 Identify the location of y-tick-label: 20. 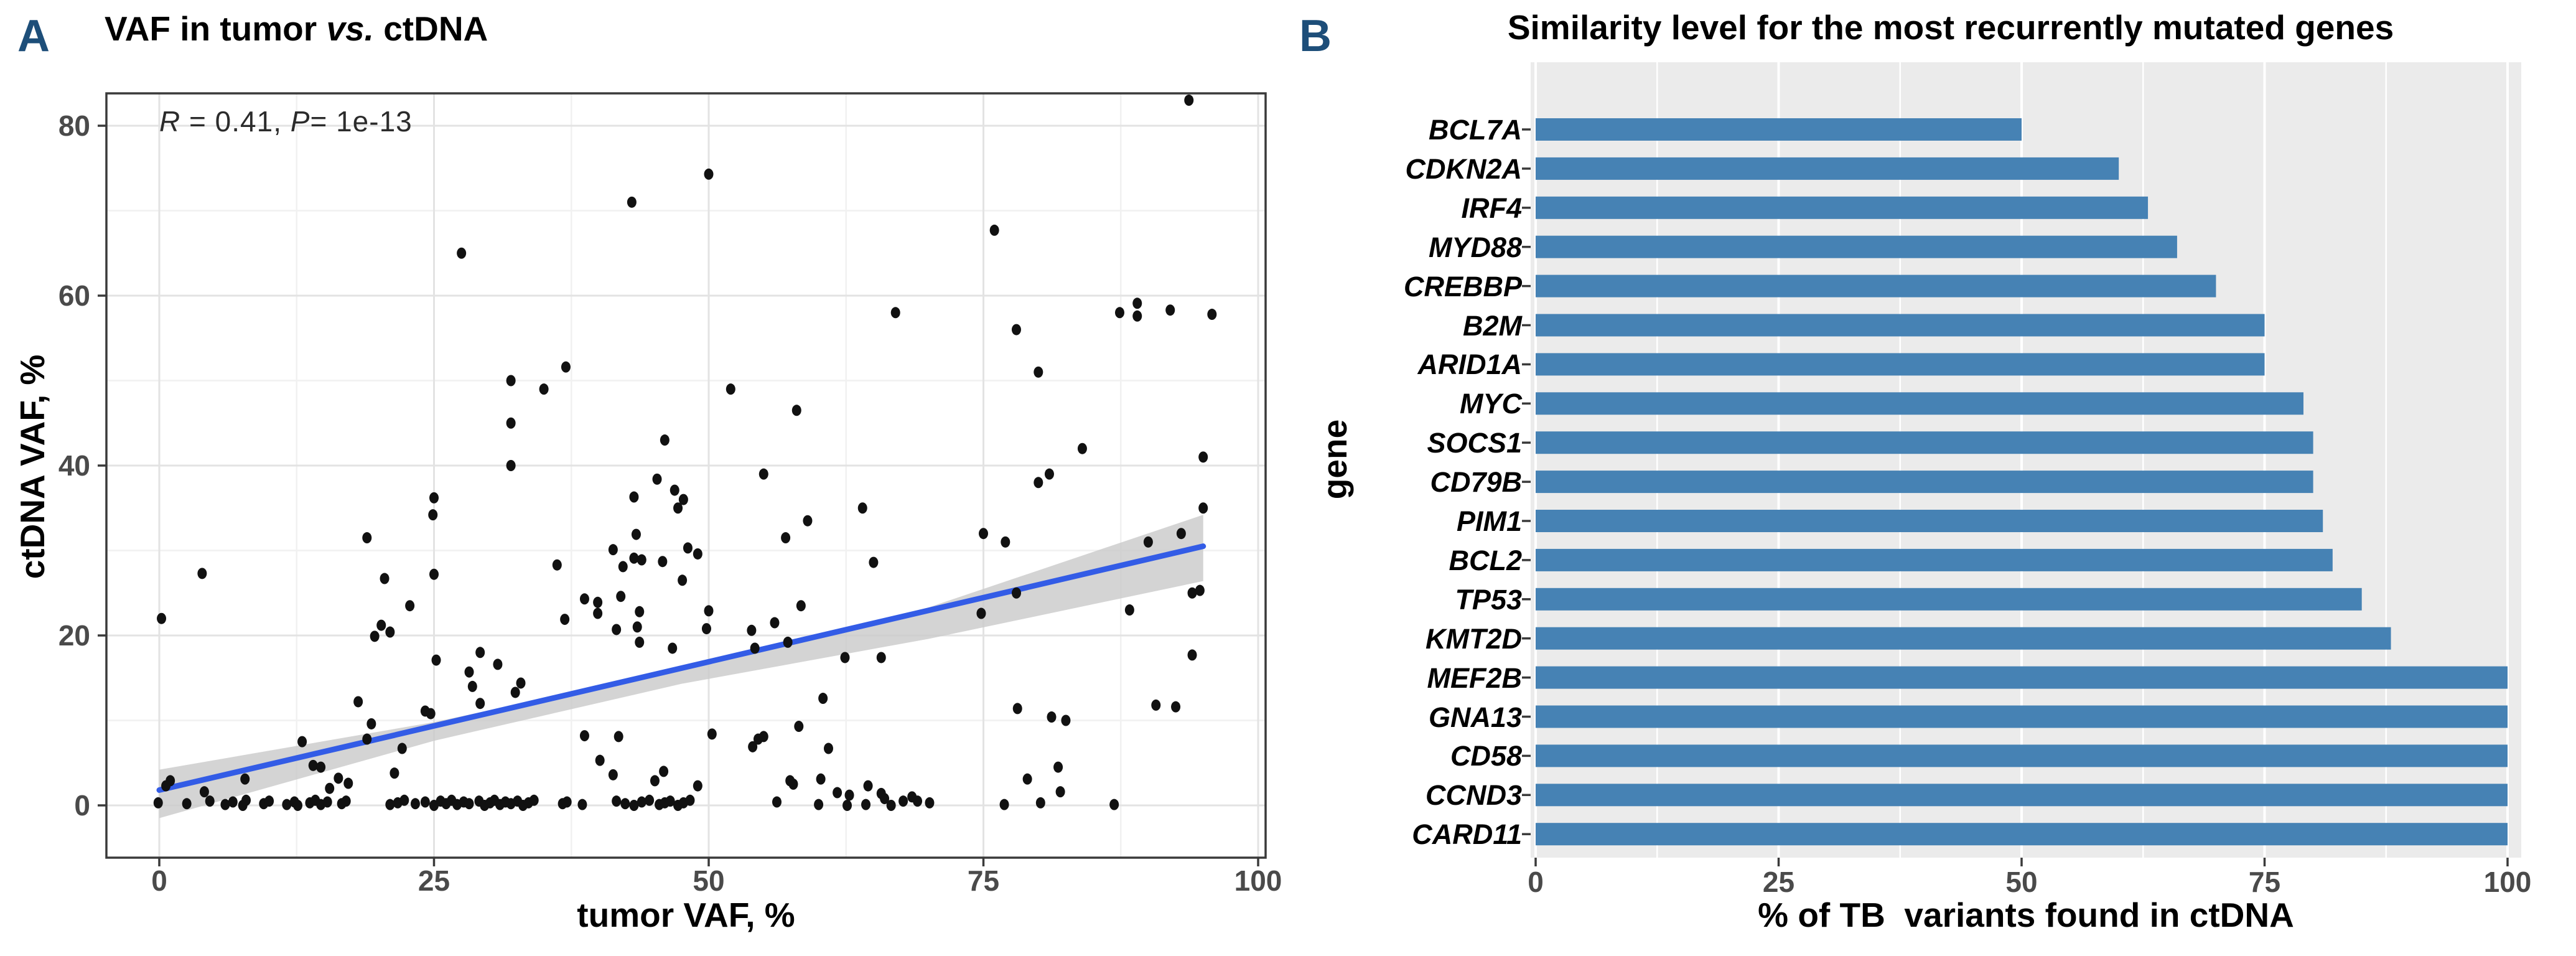
(74, 636).